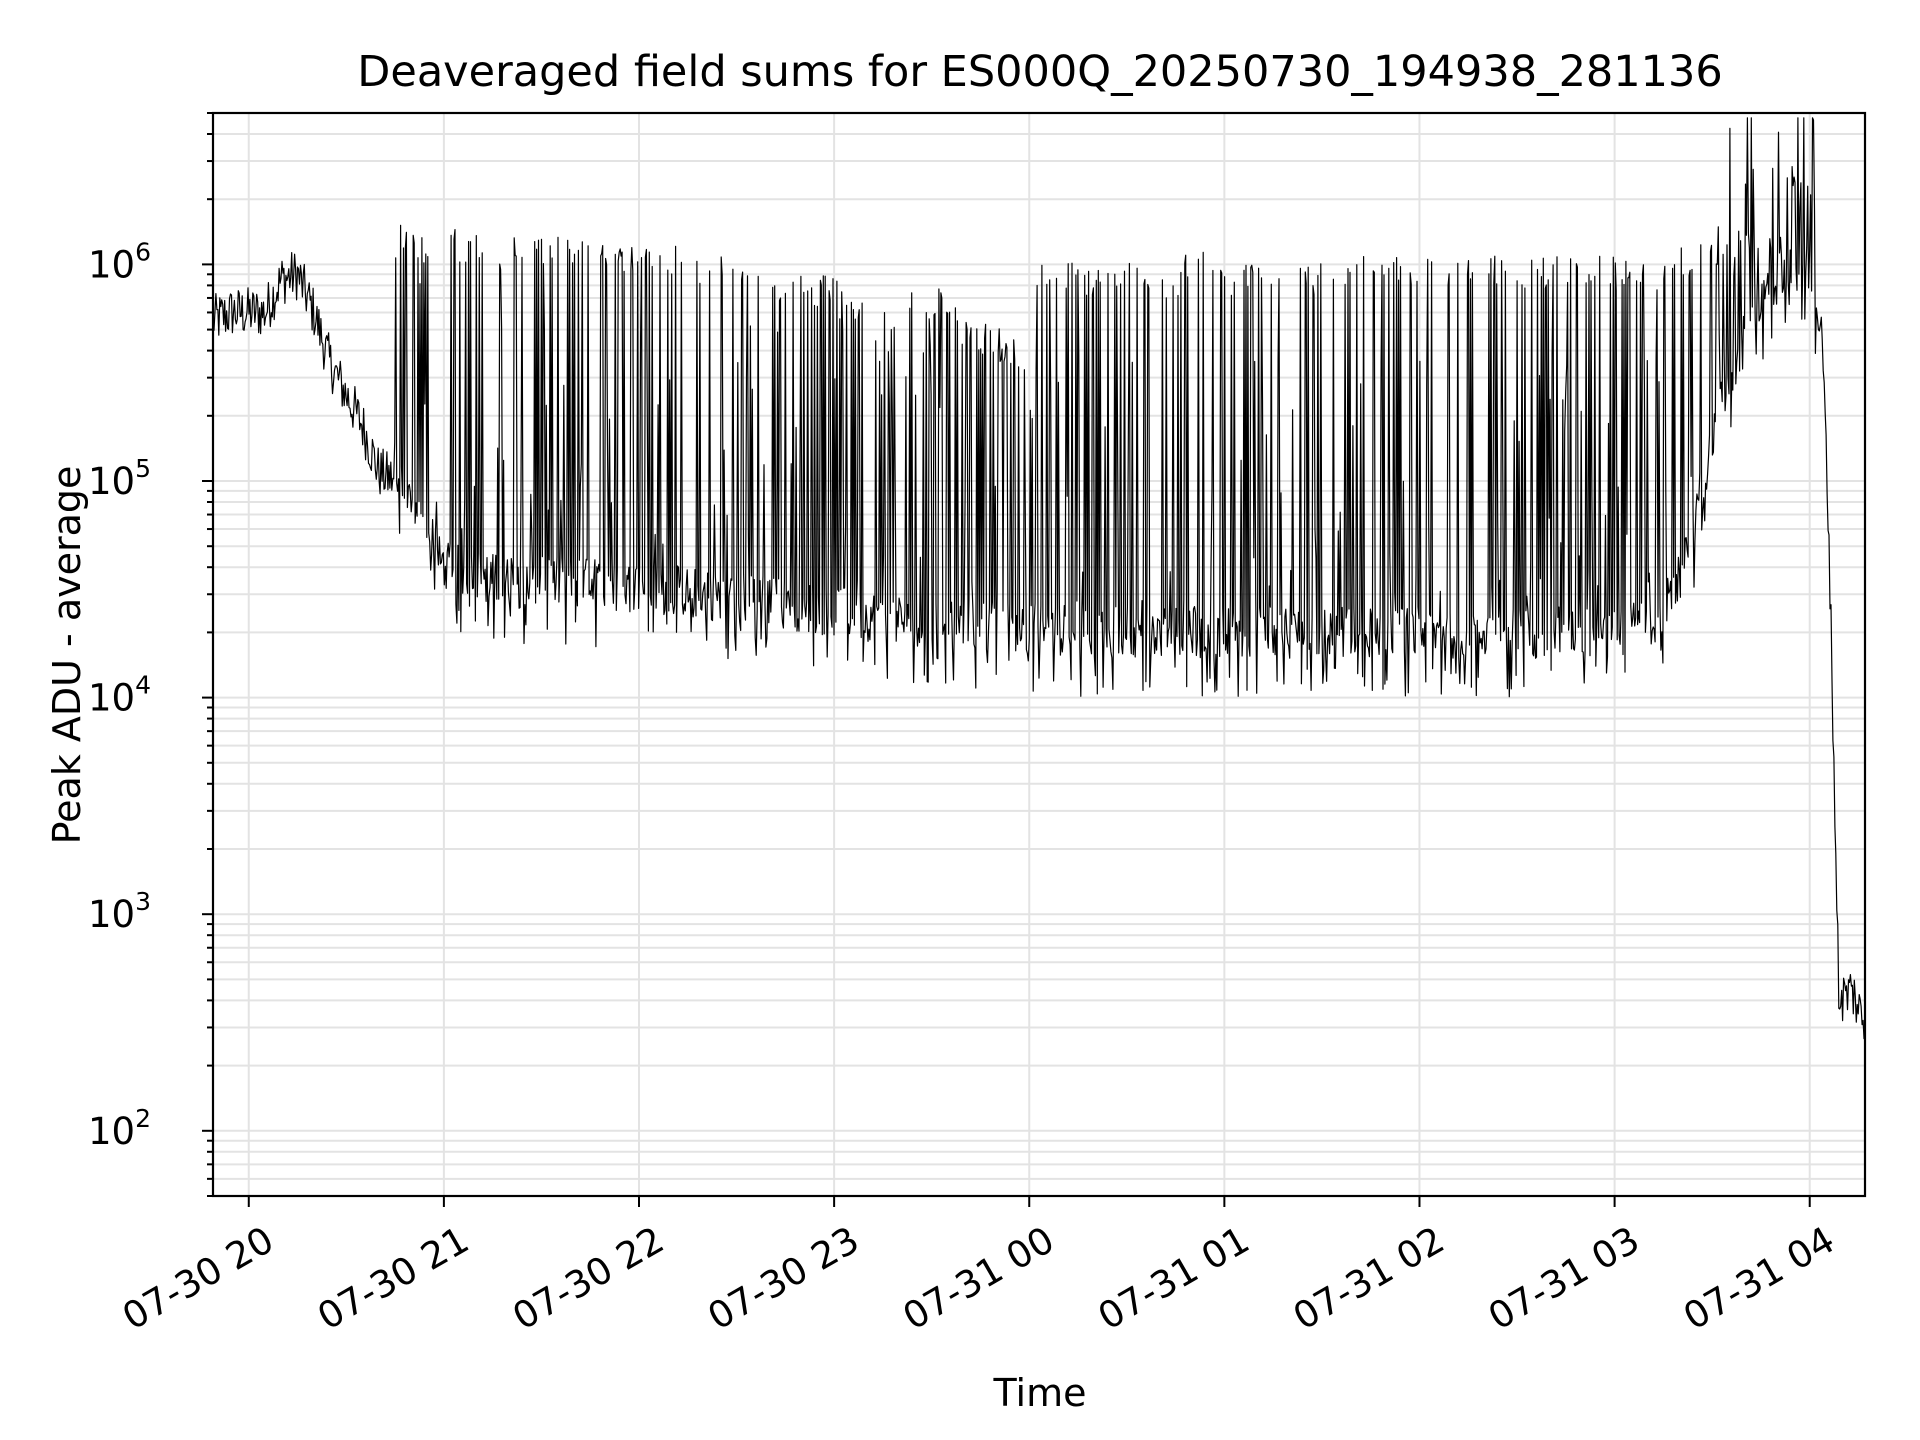 This screenshot has width=1920, height=1440. What do you see at coordinates (1040, 1393) in the screenshot?
I see `x-axis-label: Time` at bounding box center [1040, 1393].